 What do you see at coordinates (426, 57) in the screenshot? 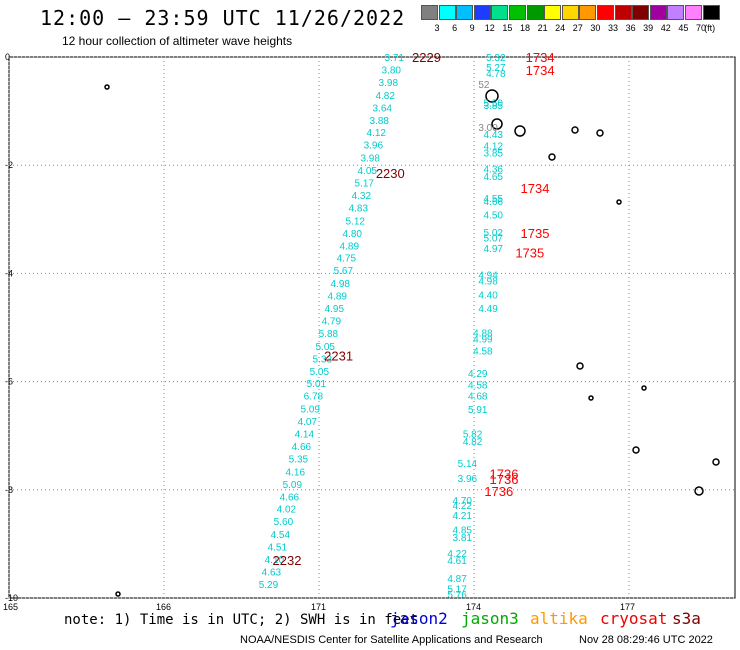
I see `time-label: 2229` at bounding box center [426, 57].